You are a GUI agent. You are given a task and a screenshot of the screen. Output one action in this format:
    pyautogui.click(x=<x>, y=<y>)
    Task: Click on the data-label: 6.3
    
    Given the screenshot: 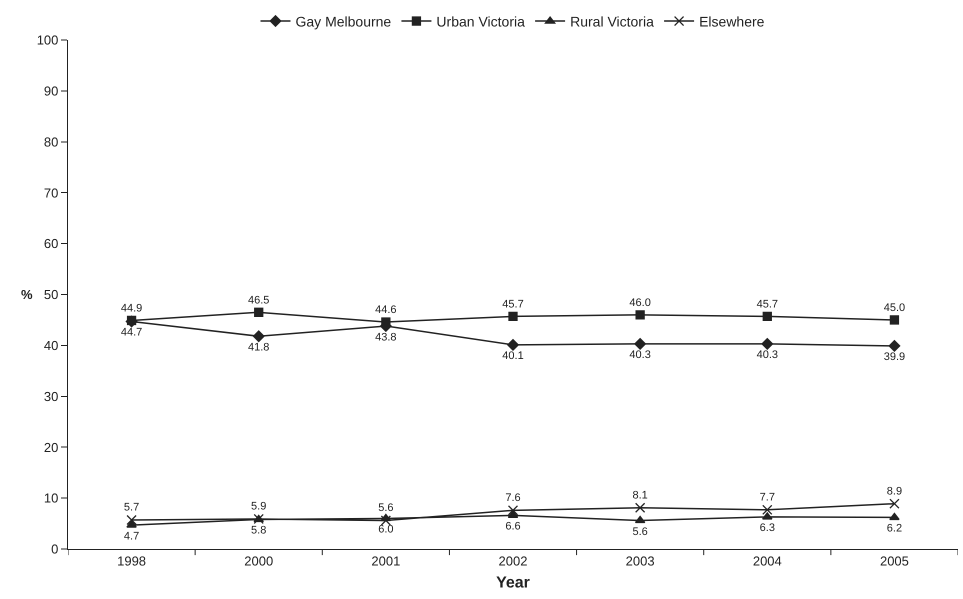 What is the action you would take?
    pyautogui.click(x=767, y=528)
    